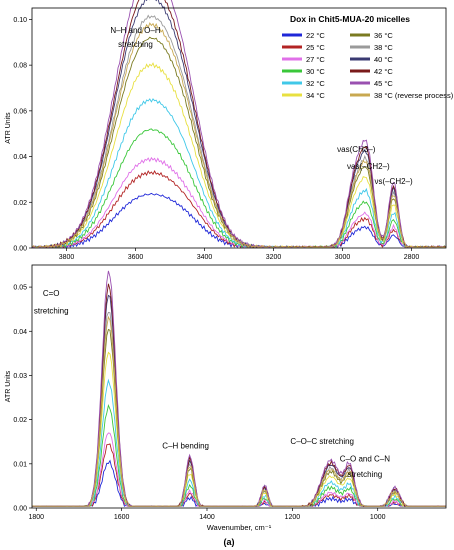 This screenshot has width=454, height=550. I want to click on x-axis-label: Wavenumber, cm⁻¹, so click(239, 527).